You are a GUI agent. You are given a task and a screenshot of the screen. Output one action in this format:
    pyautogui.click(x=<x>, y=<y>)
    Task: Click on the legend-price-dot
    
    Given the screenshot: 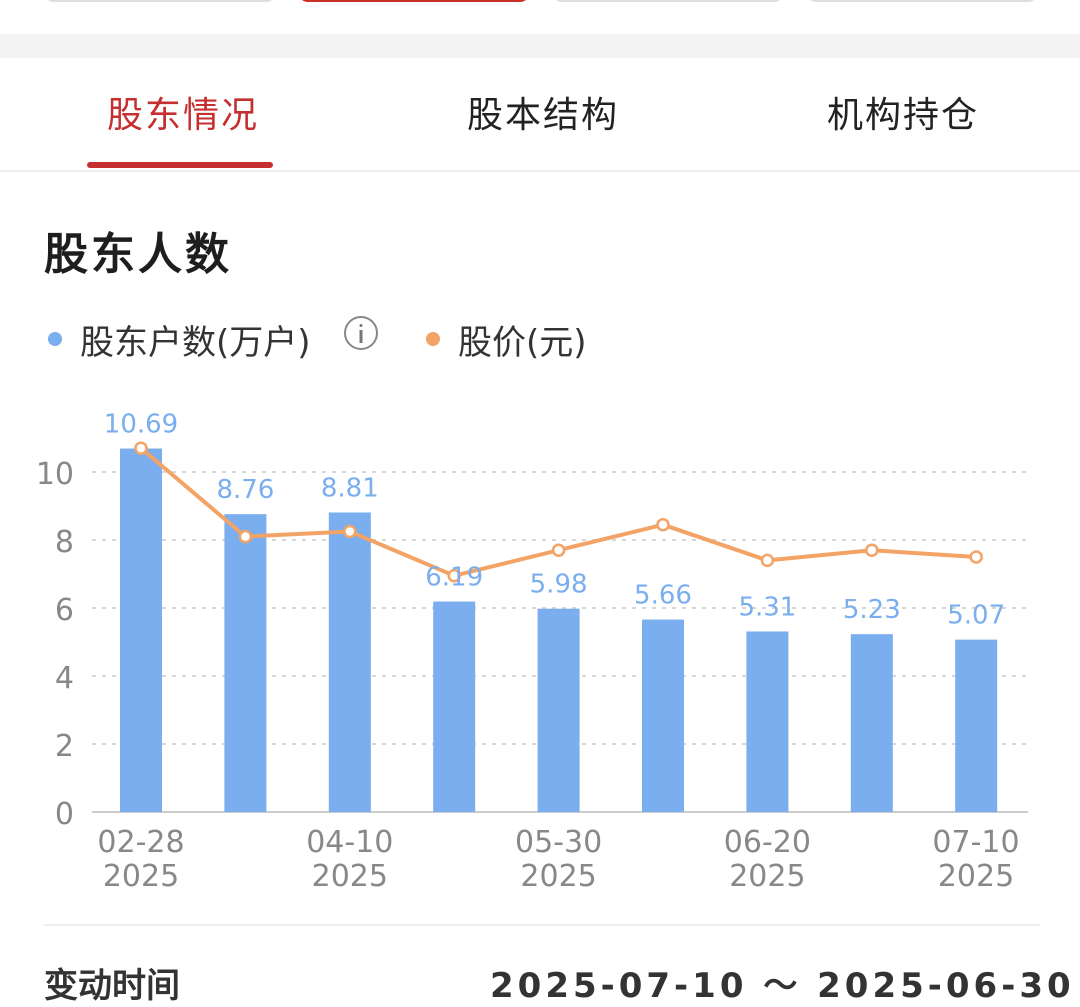 What is the action you would take?
    pyautogui.click(x=433, y=339)
    